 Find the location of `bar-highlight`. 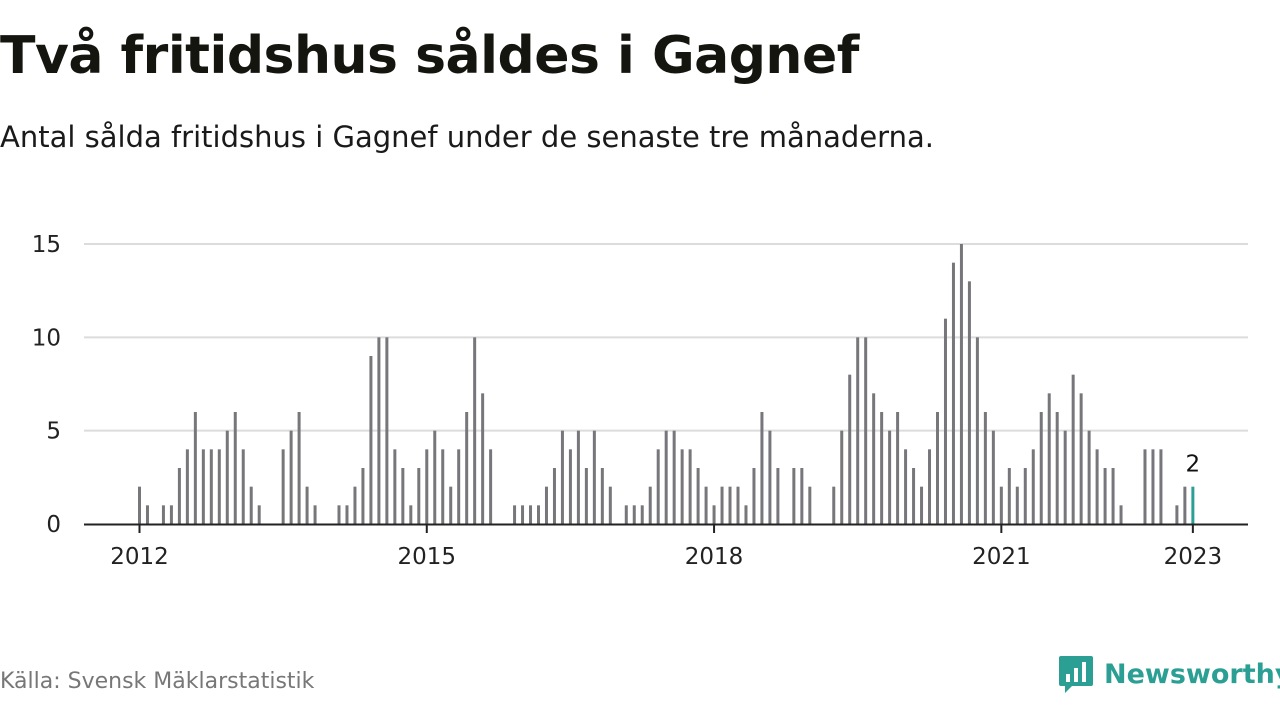

bar-highlight is located at coordinates (1193, 505).